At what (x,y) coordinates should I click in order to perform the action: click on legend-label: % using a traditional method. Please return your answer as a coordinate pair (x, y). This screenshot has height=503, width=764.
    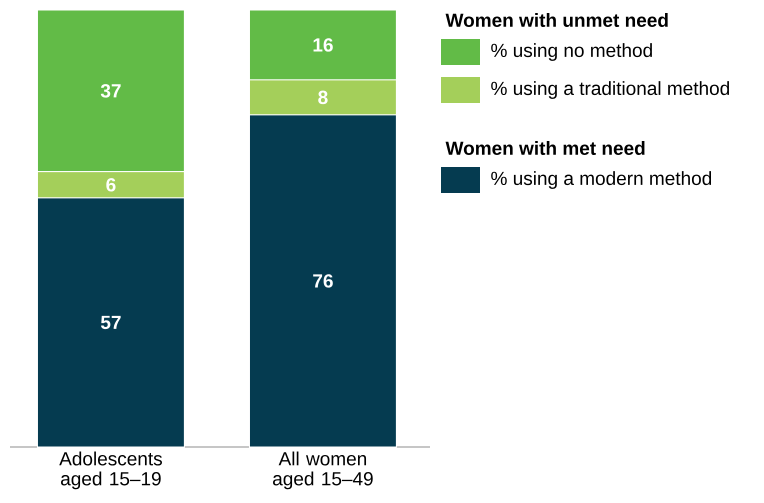
    Looking at the image, I should click on (610, 90).